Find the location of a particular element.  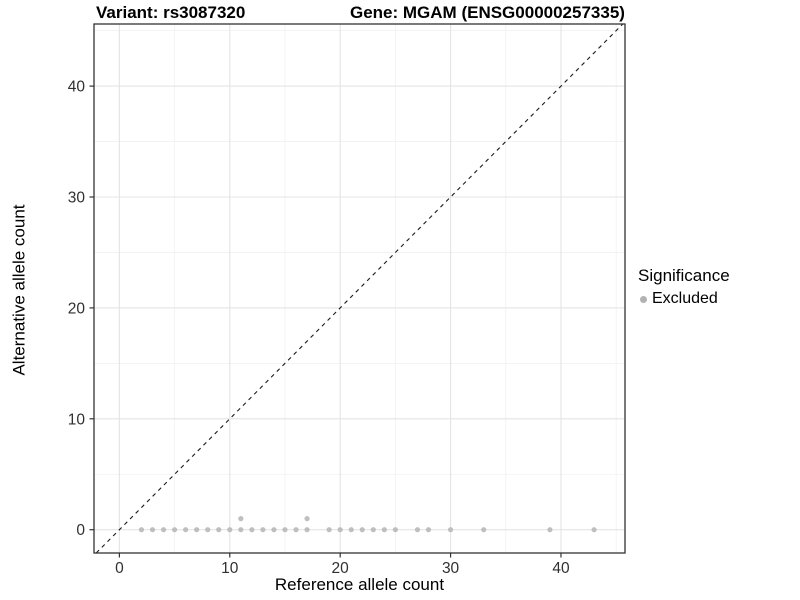

x-tick-label: 10 is located at coordinates (230, 568).